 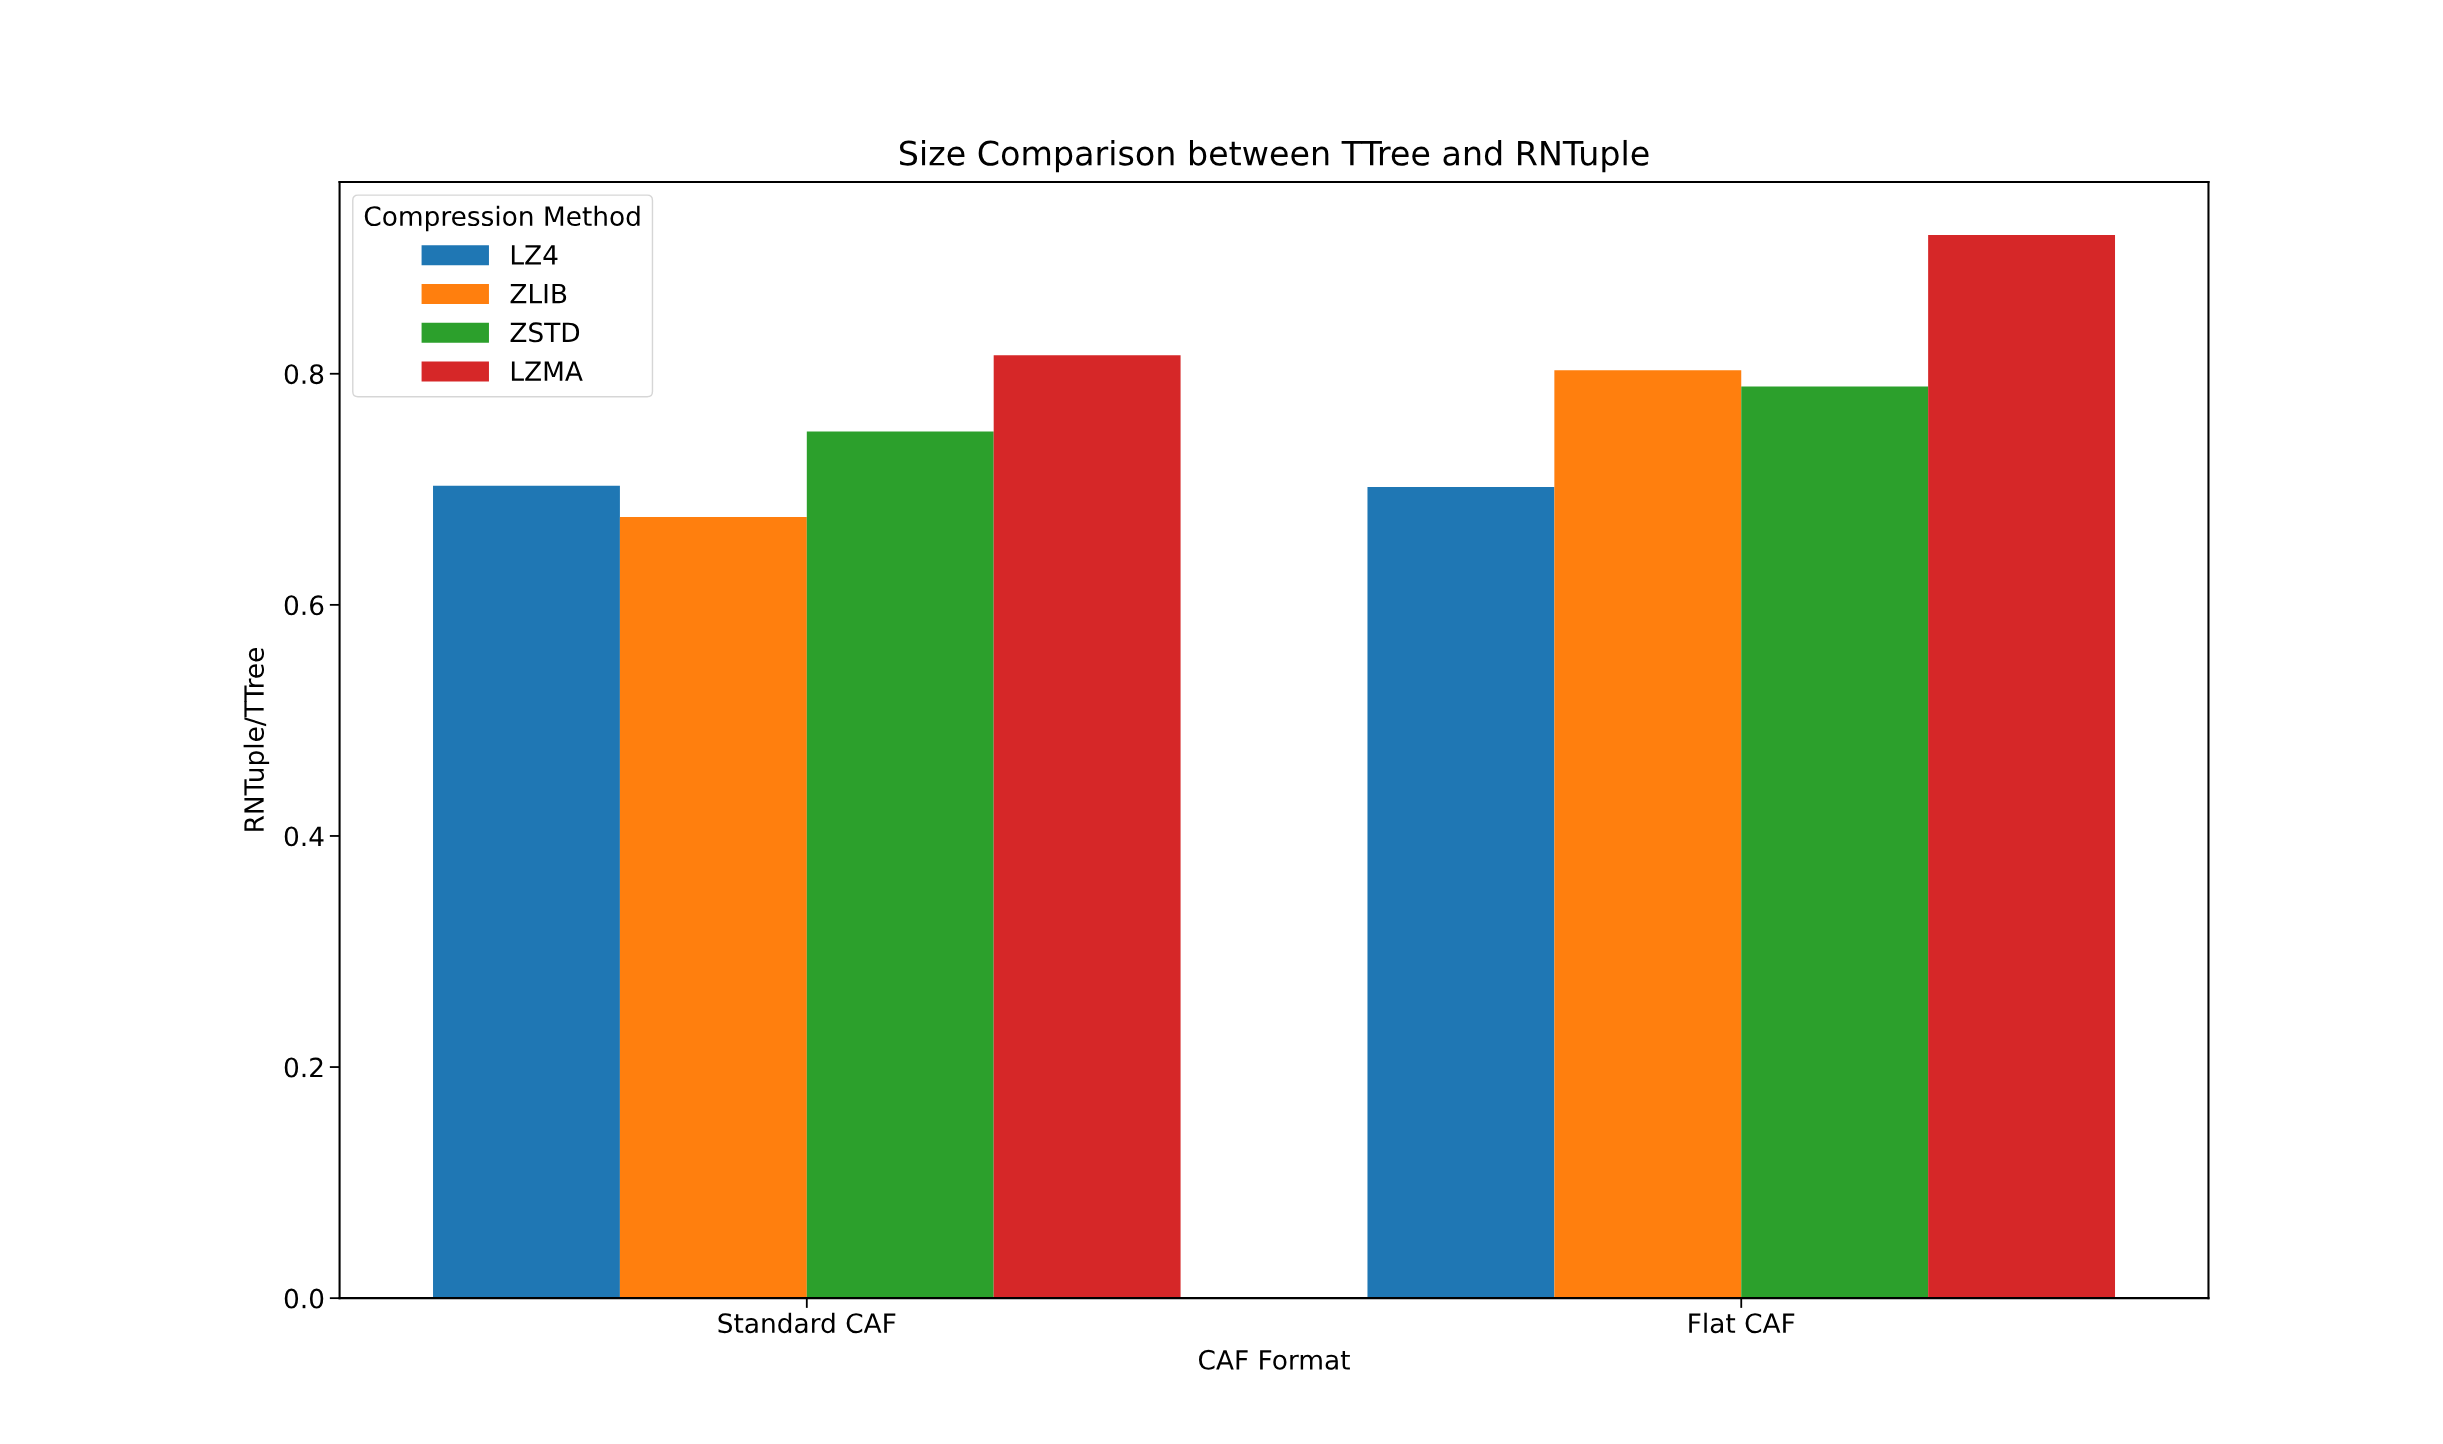 I want to click on x-tick-label: Standard CAF, so click(x=807, y=1323).